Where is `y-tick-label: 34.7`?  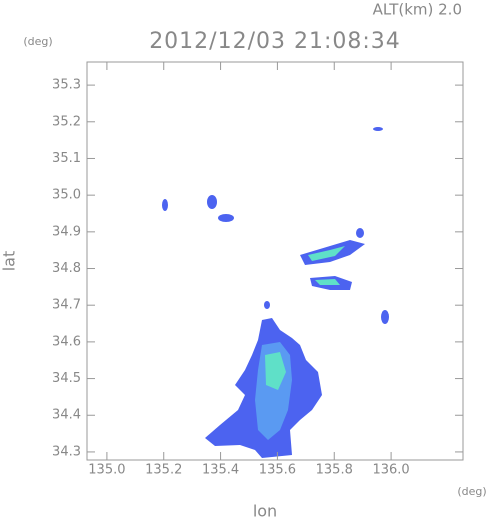
y-tick-label: 34.7 is located at coordinates (66, 305).